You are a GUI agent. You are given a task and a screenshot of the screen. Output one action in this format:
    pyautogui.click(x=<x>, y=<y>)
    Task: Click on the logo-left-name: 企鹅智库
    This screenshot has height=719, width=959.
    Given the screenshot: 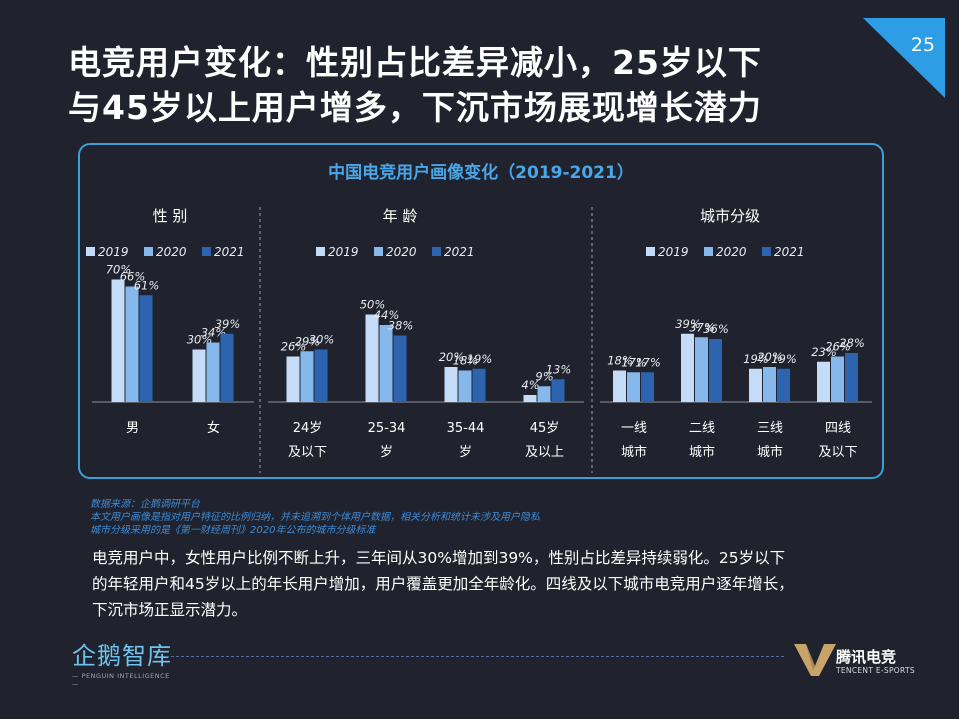 What is the action you would take?
    pyautogui.click(x=122, y=656)
    